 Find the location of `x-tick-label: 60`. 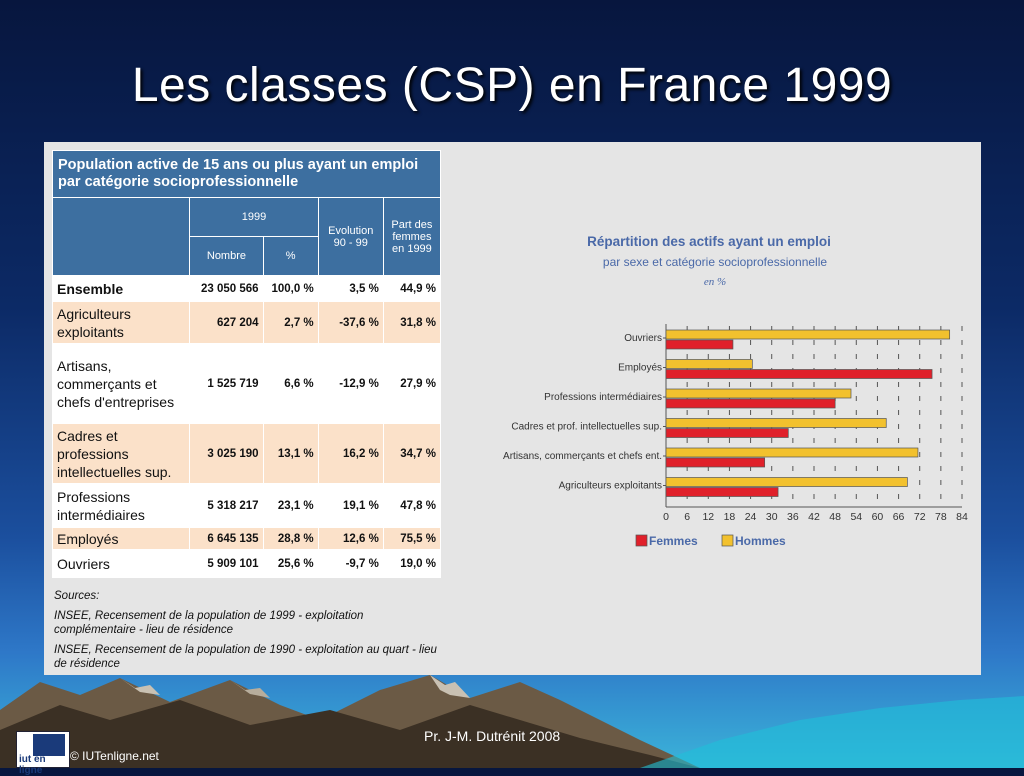

x-tick-label: 60 is located at coordinates (878, 517).